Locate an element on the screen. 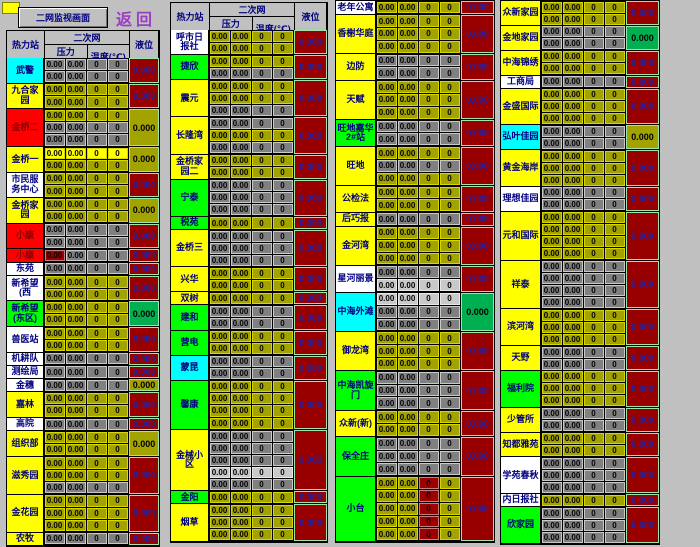  station-name-cell: 金地家园 is located at coordinates (521, 37).